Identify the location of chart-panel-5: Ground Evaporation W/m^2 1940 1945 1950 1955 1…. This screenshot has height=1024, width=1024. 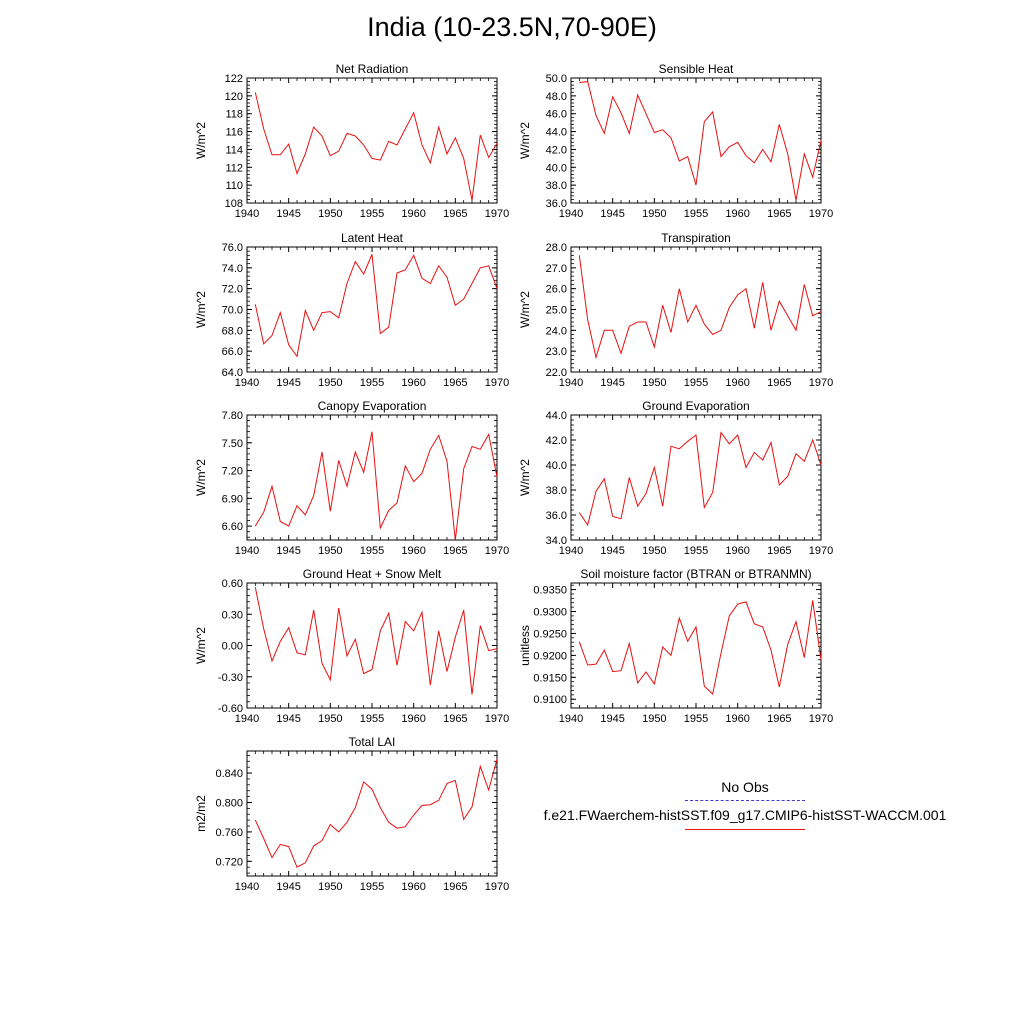
(675, 478).